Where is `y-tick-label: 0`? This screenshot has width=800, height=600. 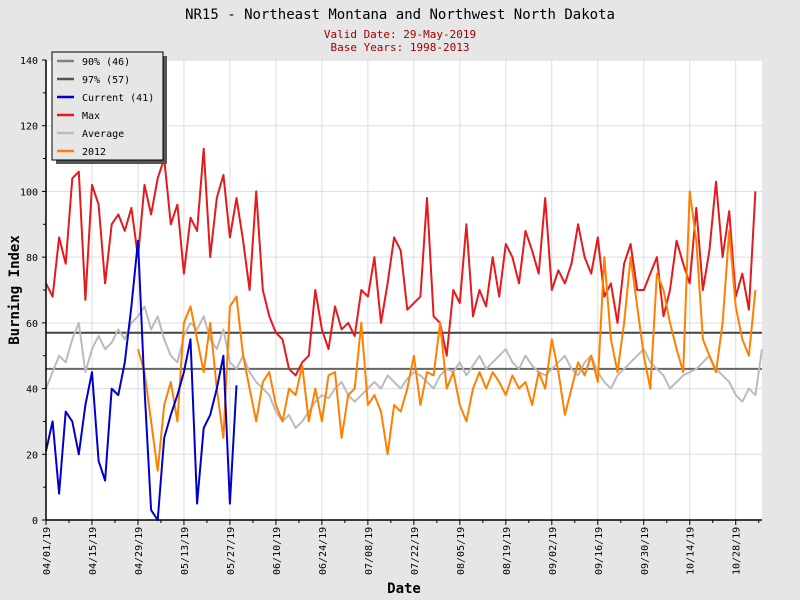 y-tick-label: 0 is located at coordinates (35, 521).